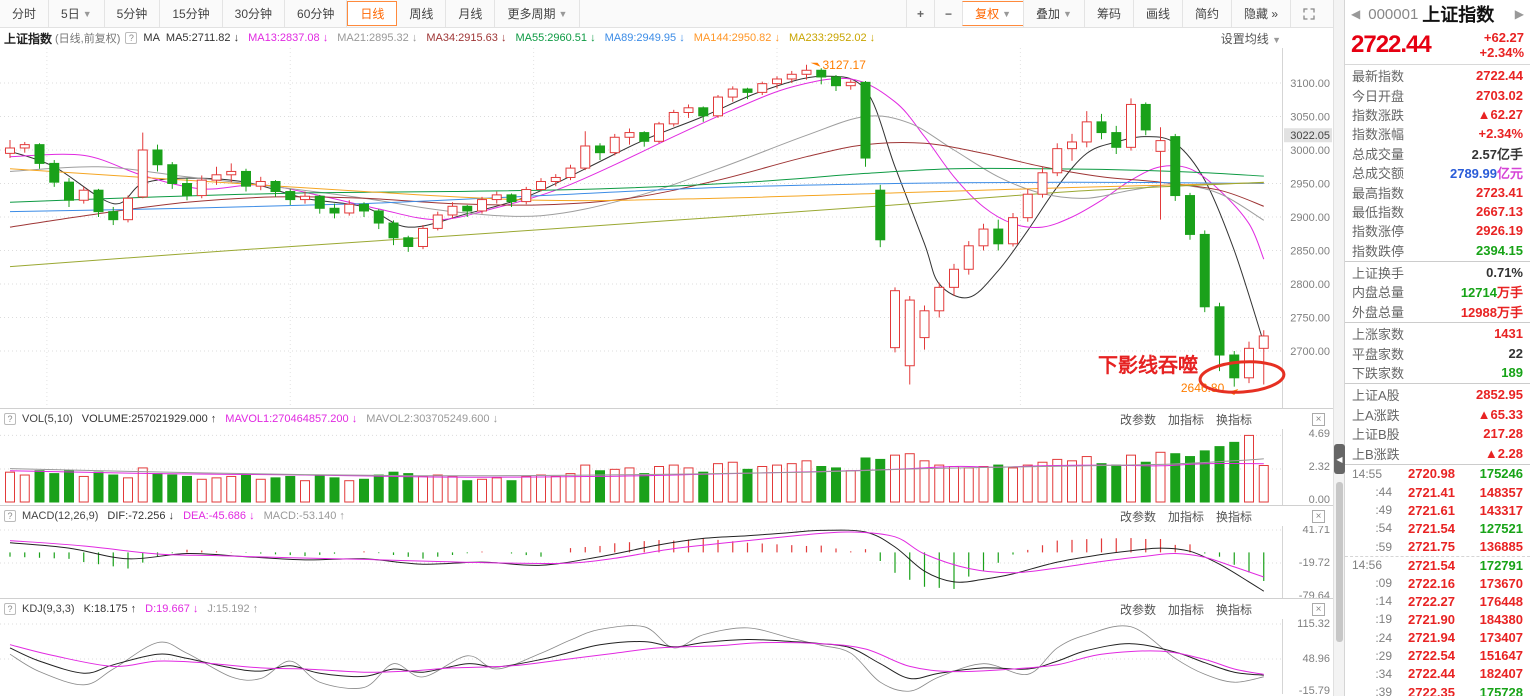 This screenshot has width=1530, height=696. Describe the element at coordinates (1503, 37) in the screenshot. I see `change-value: +62.27` at that location.